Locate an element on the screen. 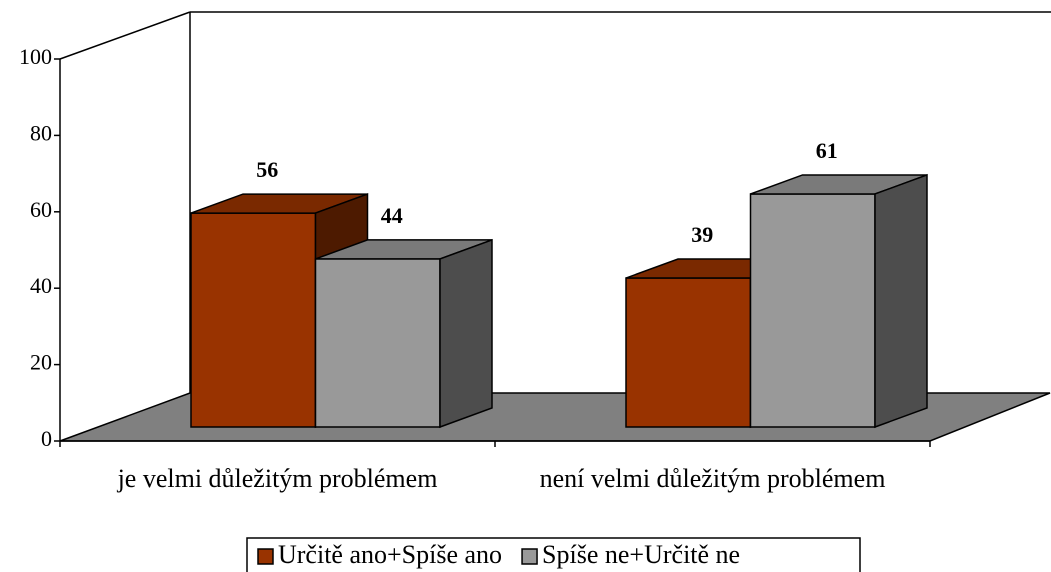 The height and width of the screenshot is (572, 1051). x-tick-label: není velmi důležitým problémem is located at coordinates (713, 478).